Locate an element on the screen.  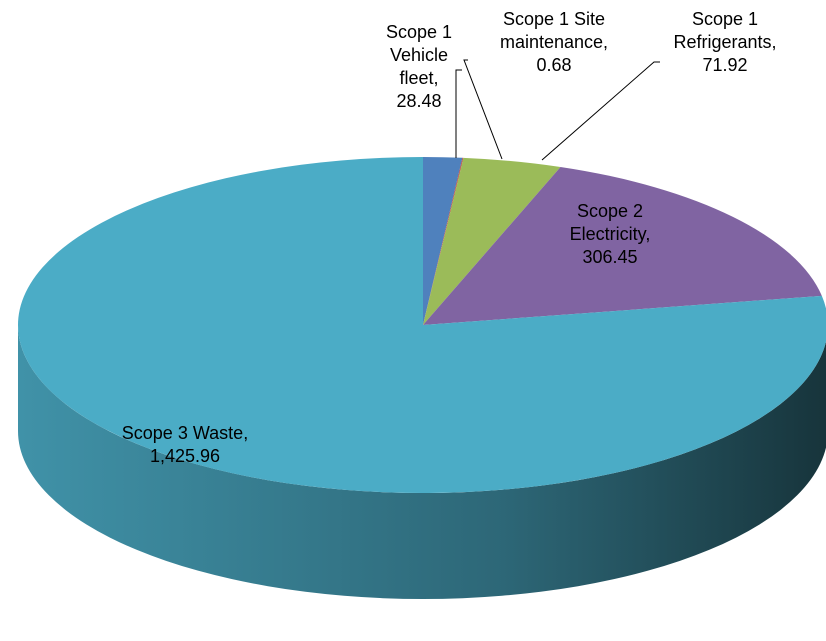
data-label-box: Scope 1 Vehicle fleet 28.48 is located at coordinates (419, 67).